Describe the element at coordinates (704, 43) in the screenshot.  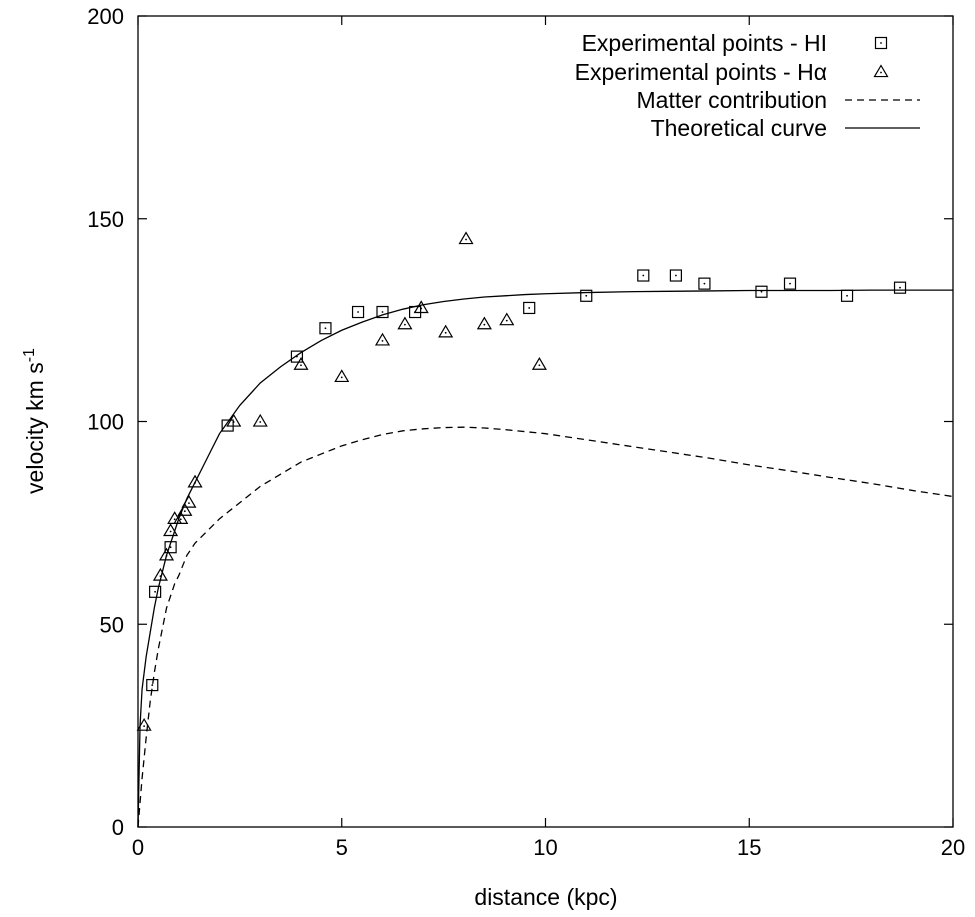
I see `legend-label: Experimental points - HI` at that location.